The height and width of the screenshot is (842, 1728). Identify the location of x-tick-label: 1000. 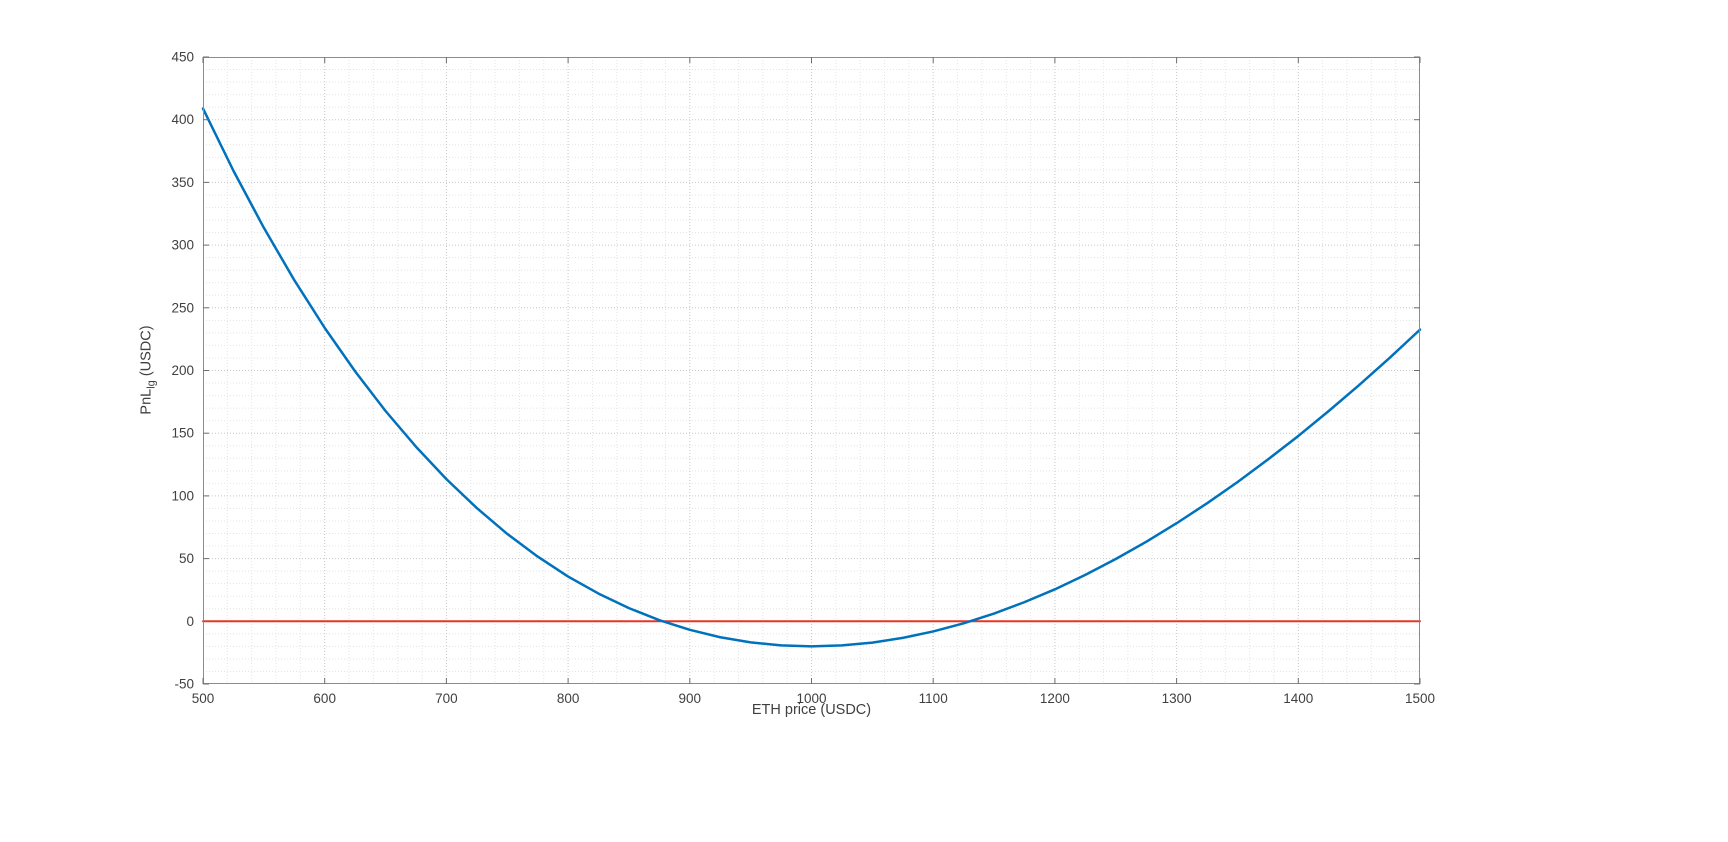
(811, 698).